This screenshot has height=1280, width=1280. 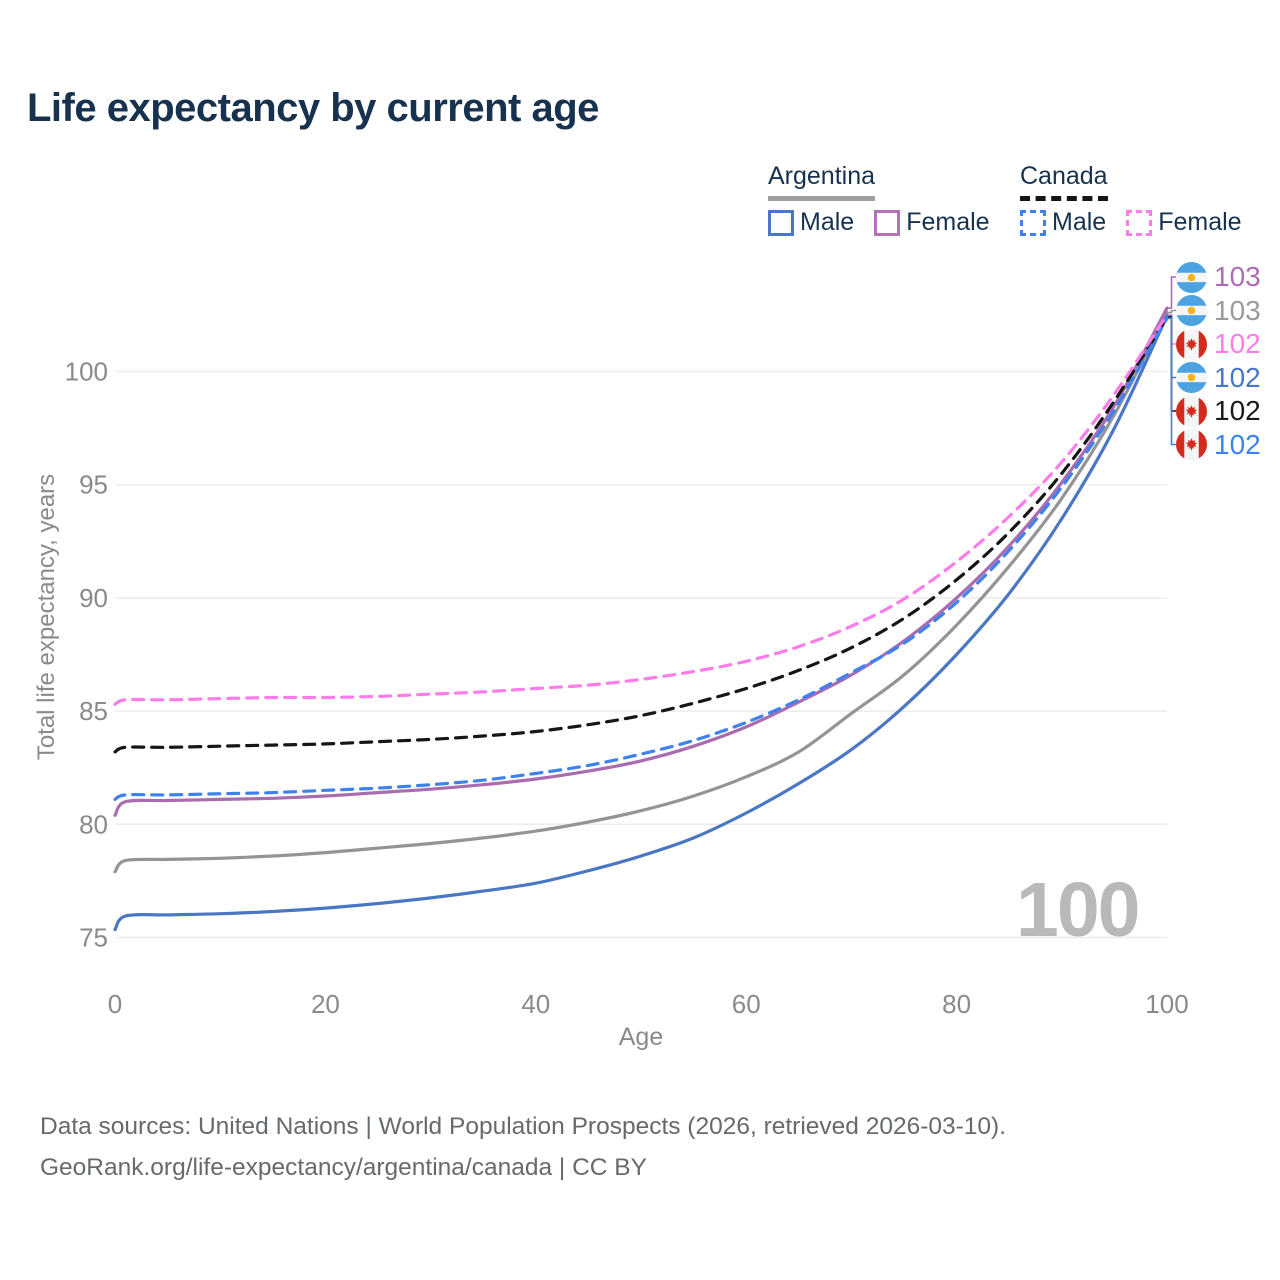 I want to click on legend-items-argentina: Male Female, so click(x=879, y=222).